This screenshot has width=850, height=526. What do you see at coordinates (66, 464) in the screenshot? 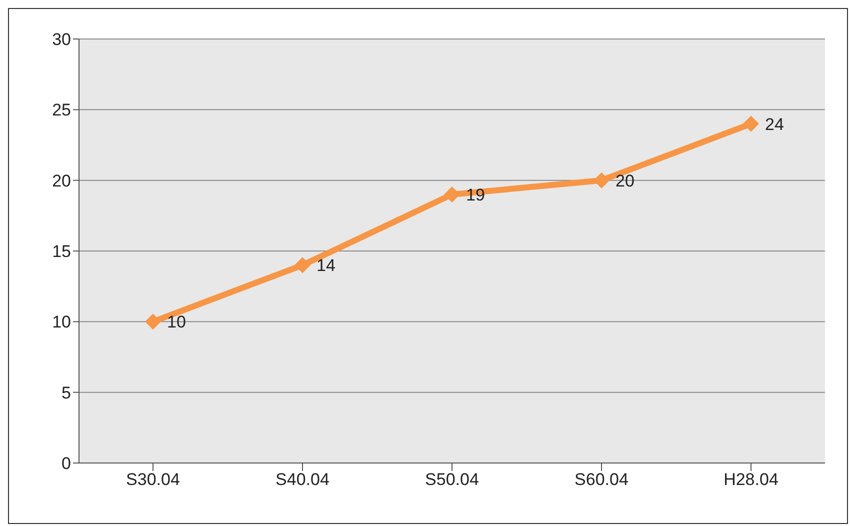
I see `y-tick-label: 0` at bounding box center [66, 464].